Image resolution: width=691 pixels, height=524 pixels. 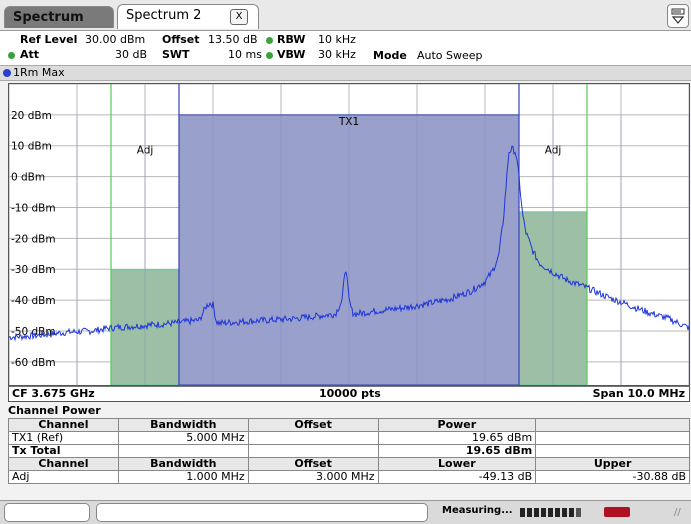 What do you see at coordinates (33, 363) in the screenshot?
I see `y-tick-label: -60 dBm` at bounding box center [33, 363].